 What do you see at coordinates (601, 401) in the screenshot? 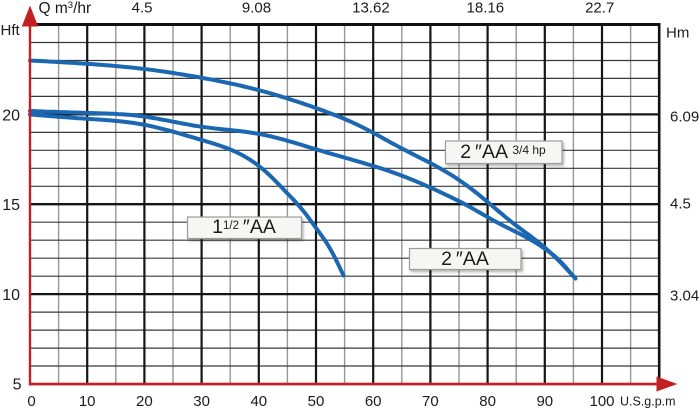
I see `svg-text: 100` at bounding box center [601, 401].